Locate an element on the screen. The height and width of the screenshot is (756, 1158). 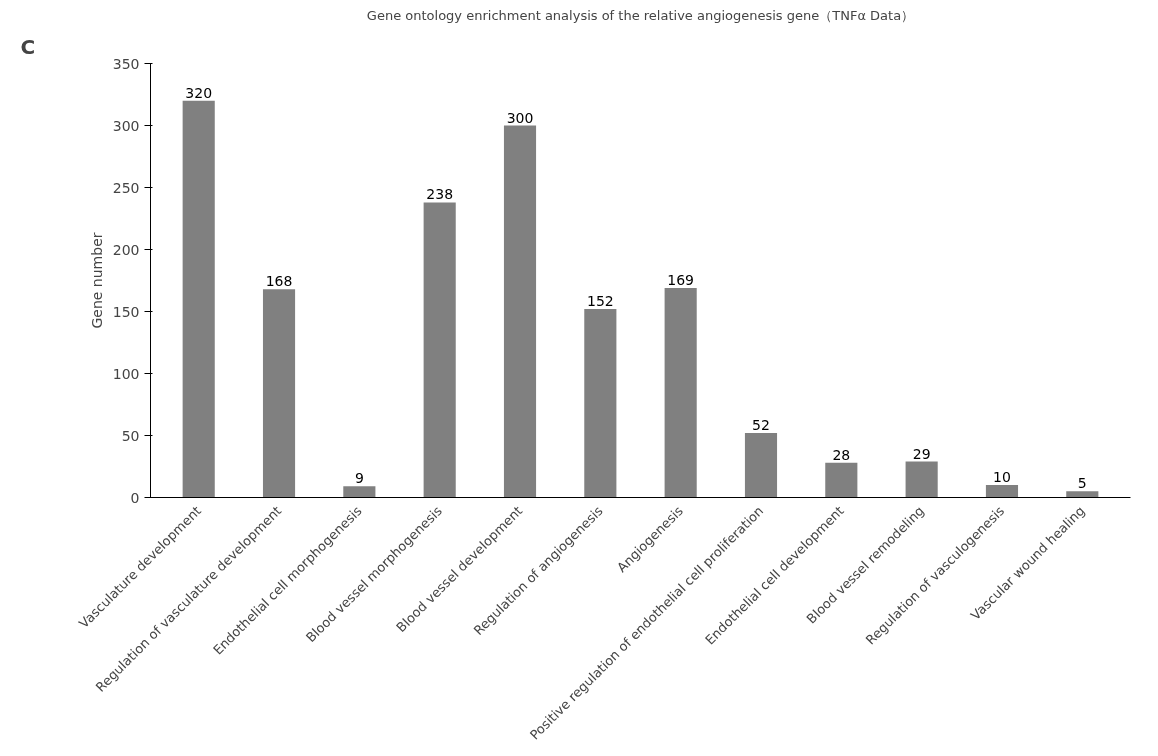
data-label: 28 is located at coordinates (841, 454).